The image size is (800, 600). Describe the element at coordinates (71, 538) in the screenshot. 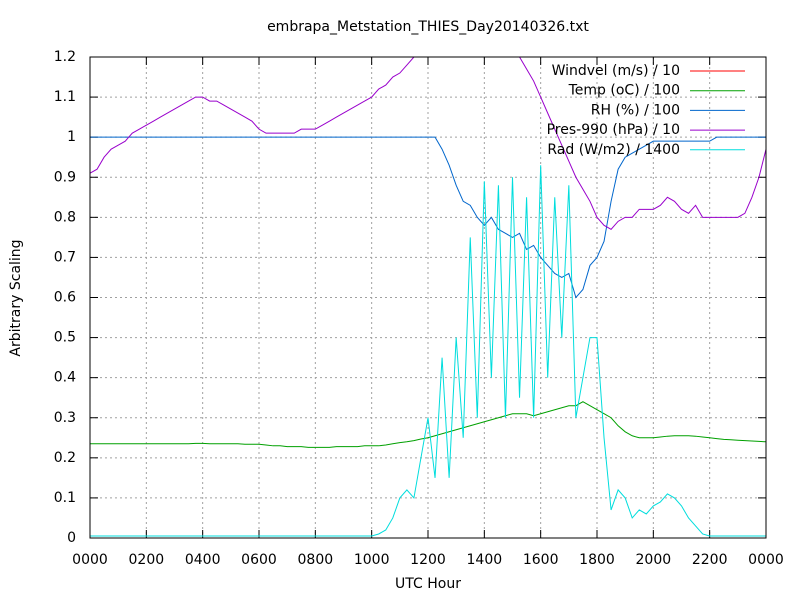

I see `y-tick-label: 0` at that location.